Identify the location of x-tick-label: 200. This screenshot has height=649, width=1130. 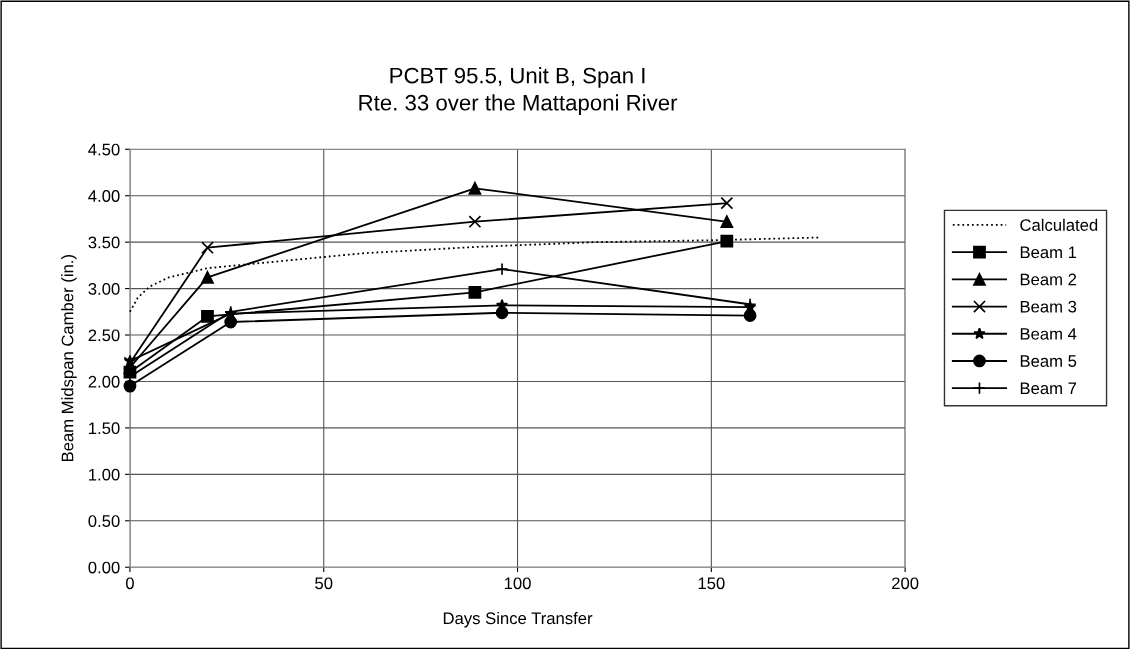
(905, 583).